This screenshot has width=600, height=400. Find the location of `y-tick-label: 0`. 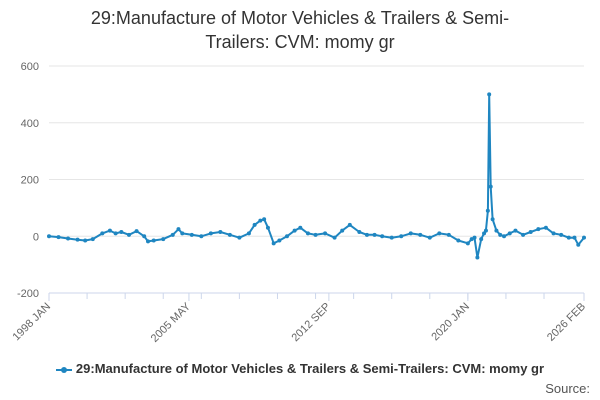

y-tick-label: 0 is located at coordinates (36, 237).